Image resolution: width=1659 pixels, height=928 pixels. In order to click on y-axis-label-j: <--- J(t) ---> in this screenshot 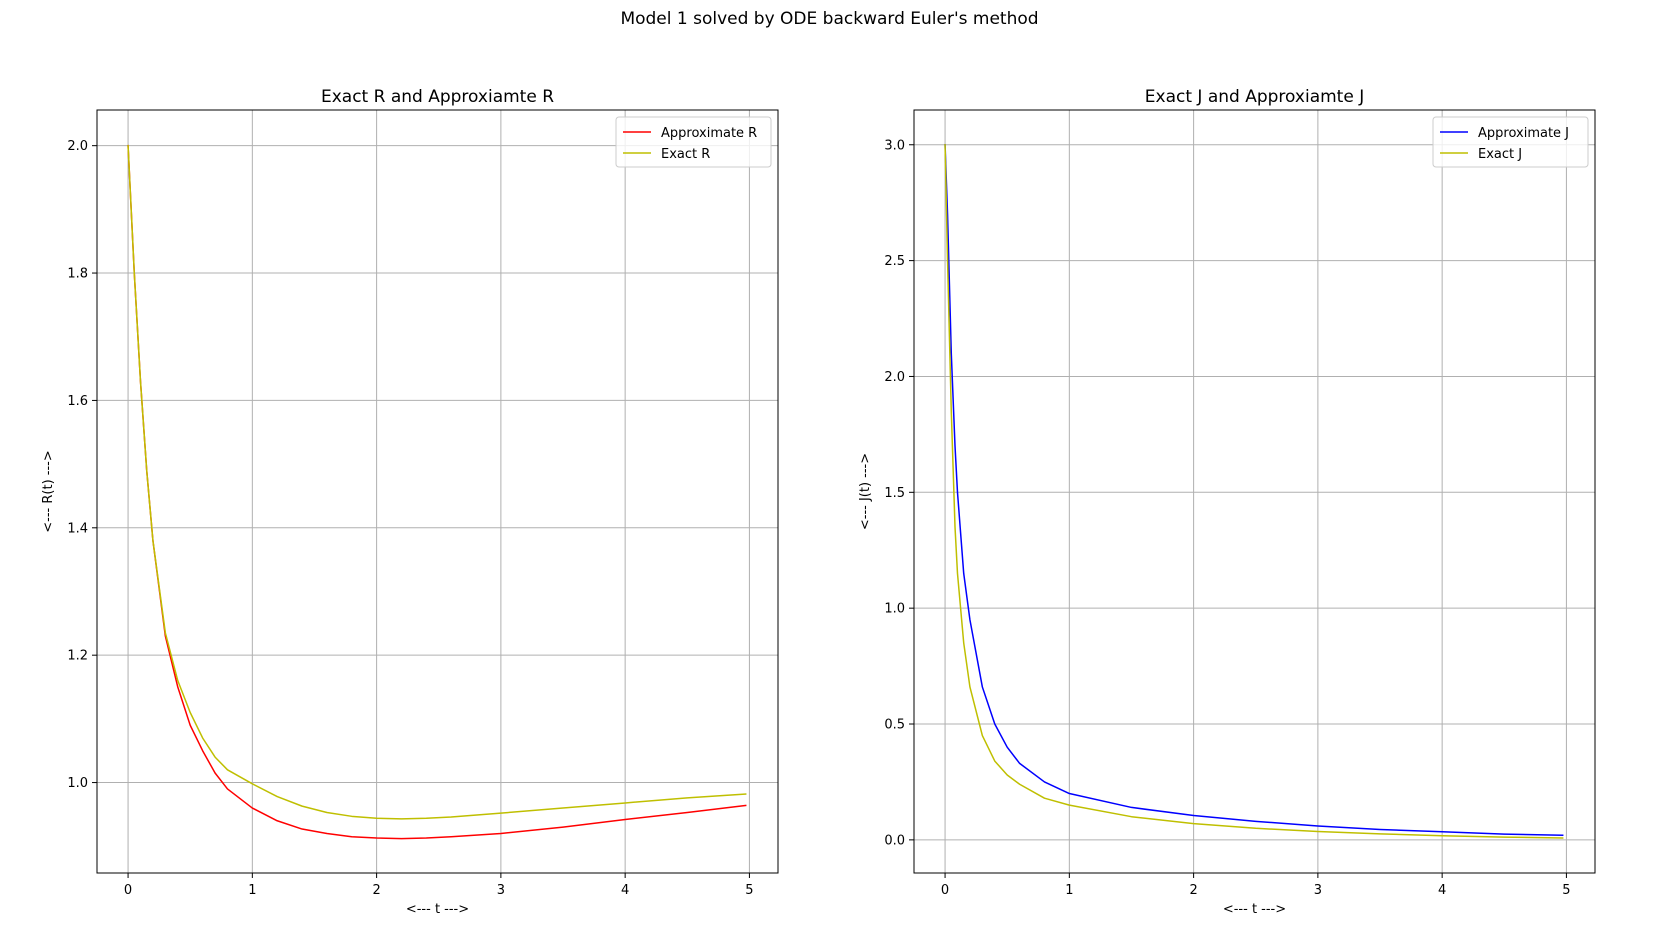, I will do `click(865, 491)`.